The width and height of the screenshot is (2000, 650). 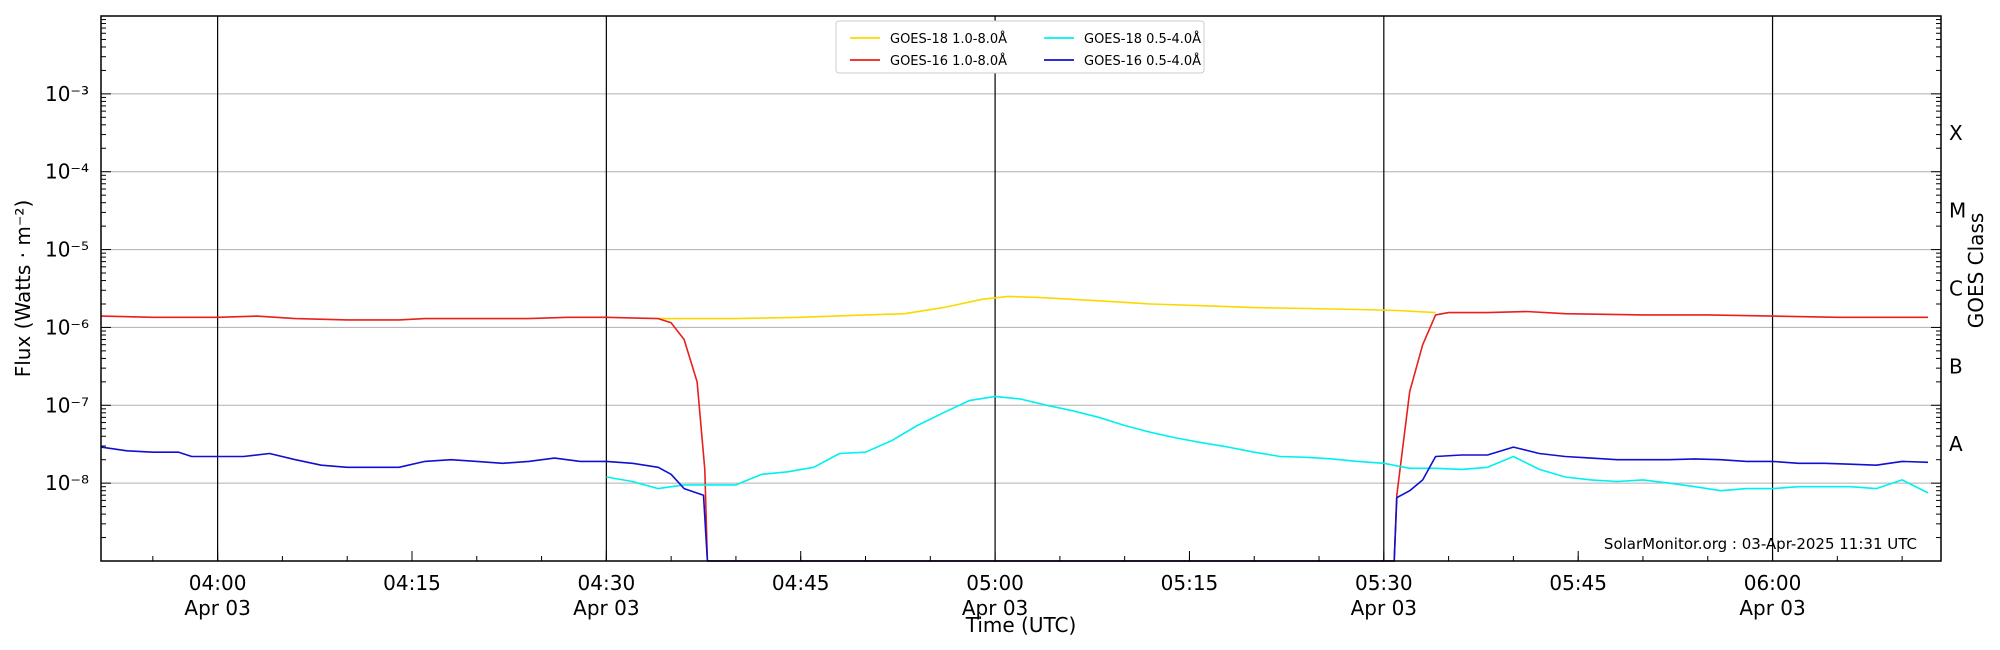 What do you see at coordinates (1578, 583) in the screenshot?
I see `x-tick-label: 05:45` at bounding box center [1578, 583].